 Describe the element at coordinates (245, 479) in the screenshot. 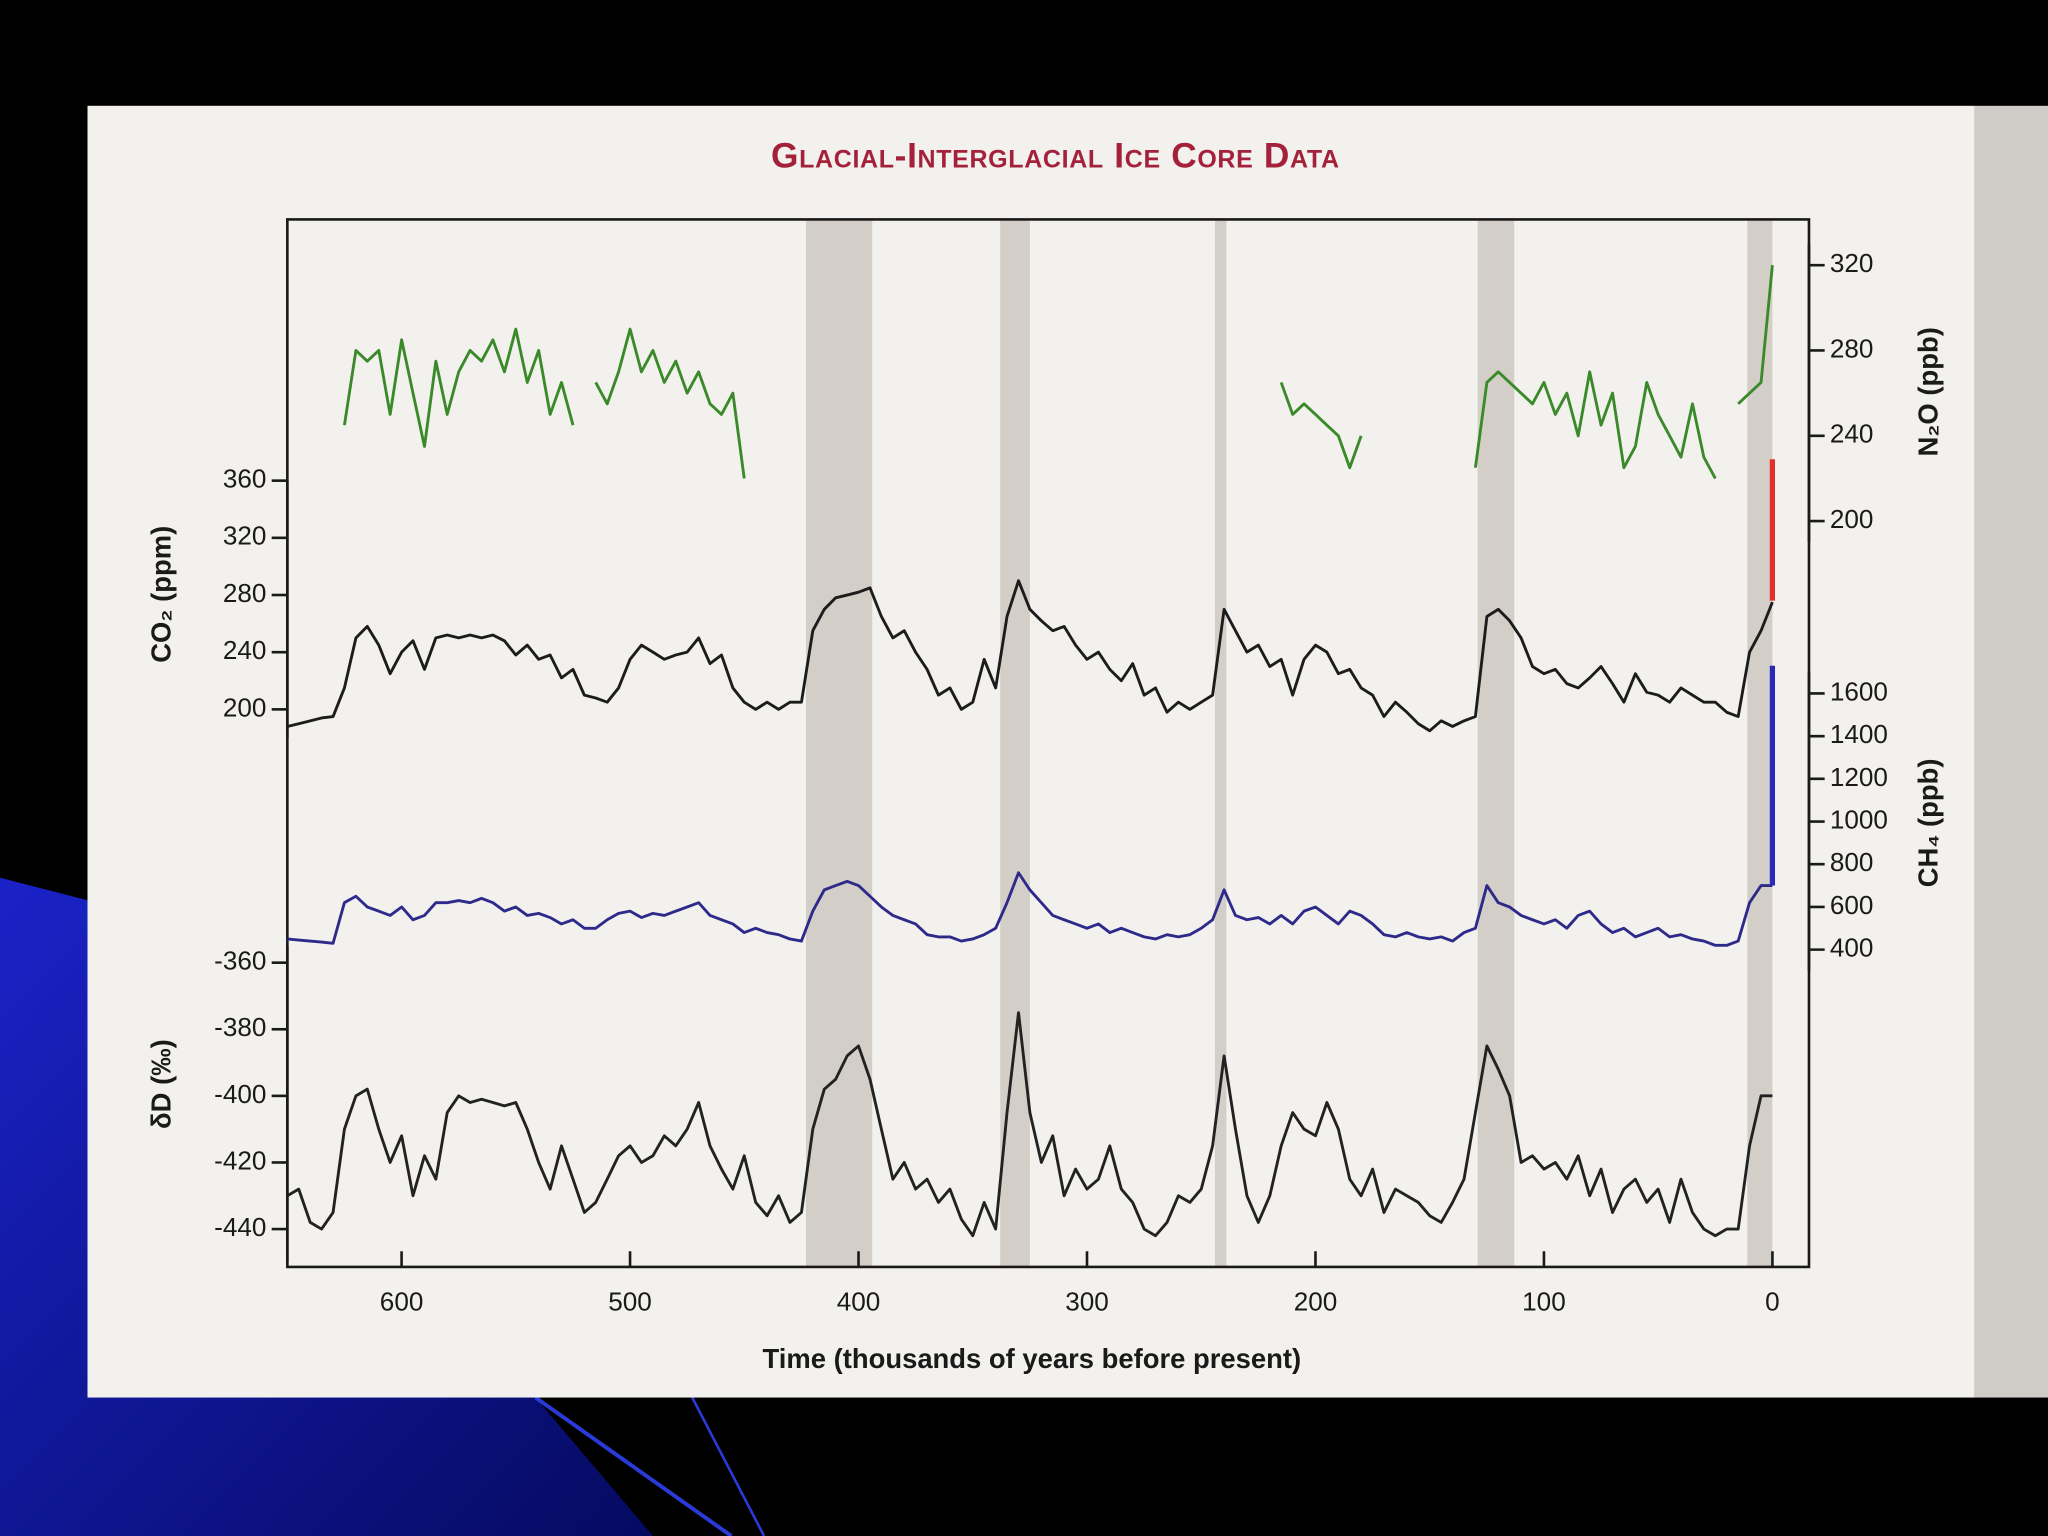

I see `y-tick-label: 360` at that location.